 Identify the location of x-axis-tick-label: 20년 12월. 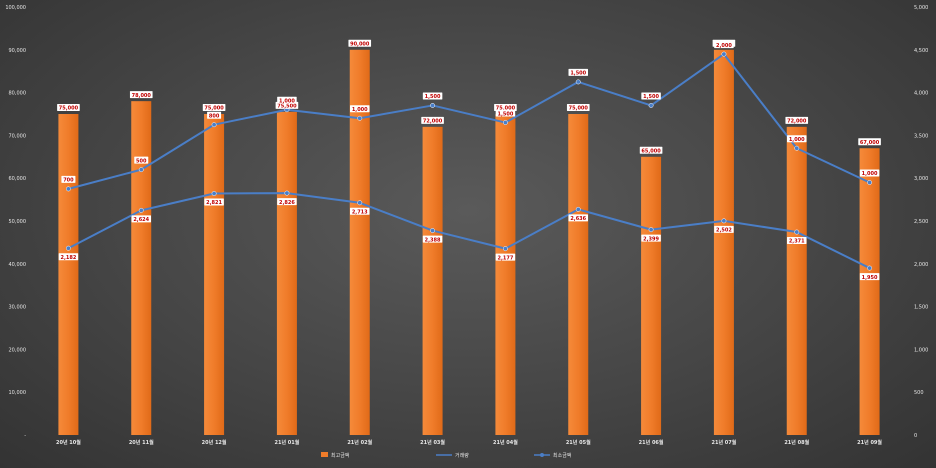
(214, 442).